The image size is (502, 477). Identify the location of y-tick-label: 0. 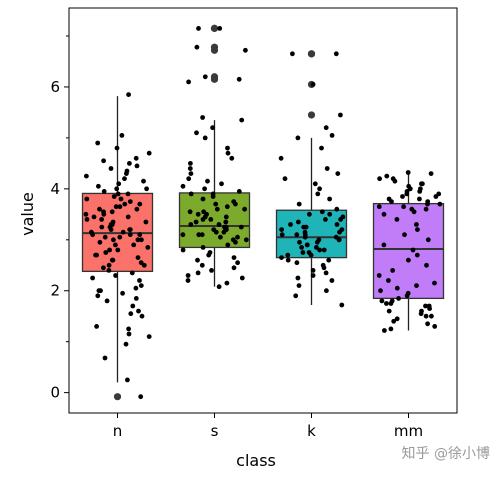
(55, 393).